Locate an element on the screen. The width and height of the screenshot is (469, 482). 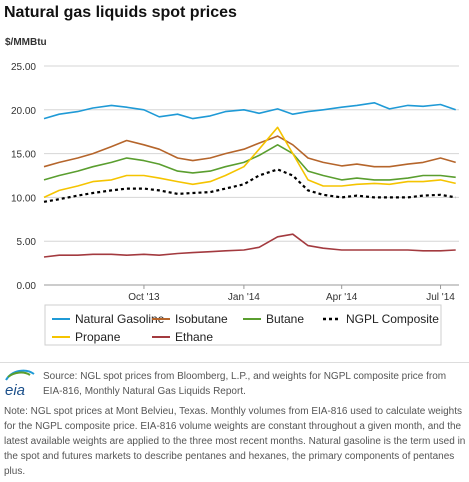
x-tick-label: Apr '14 is located at coordinates (342, 297).